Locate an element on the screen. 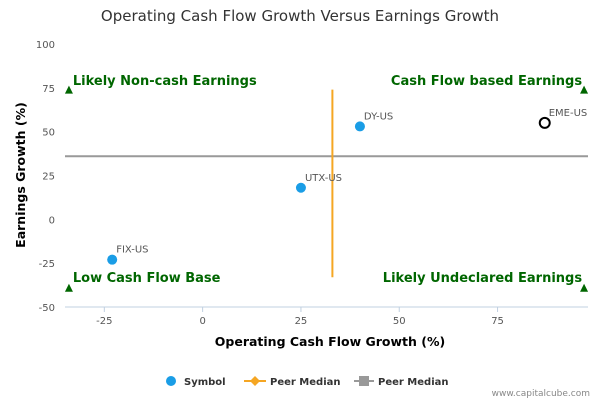 The image size is (600, 400). data-point-label: UTX-US is located at coordinates (323, 178).